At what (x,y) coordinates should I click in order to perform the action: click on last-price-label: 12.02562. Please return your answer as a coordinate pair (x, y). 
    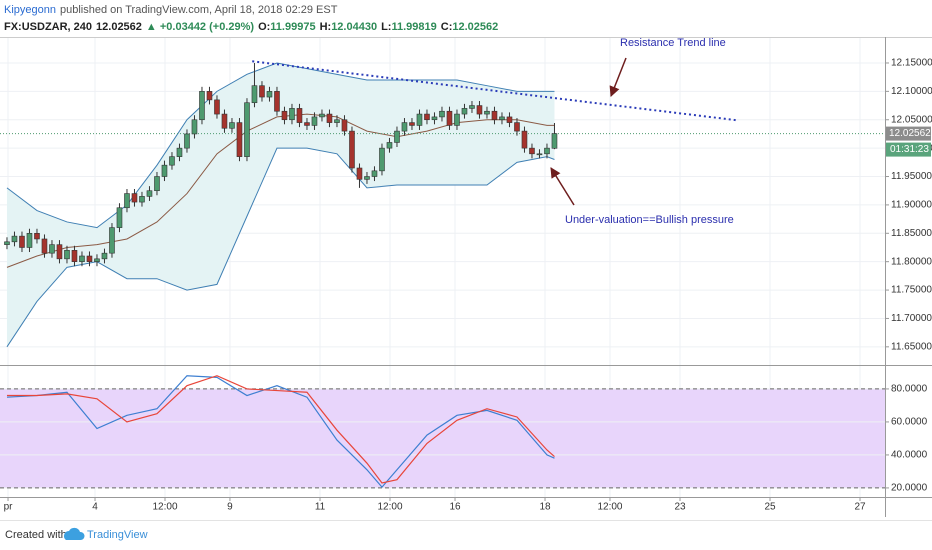
    Looking at the image, I should click on (910, 133).